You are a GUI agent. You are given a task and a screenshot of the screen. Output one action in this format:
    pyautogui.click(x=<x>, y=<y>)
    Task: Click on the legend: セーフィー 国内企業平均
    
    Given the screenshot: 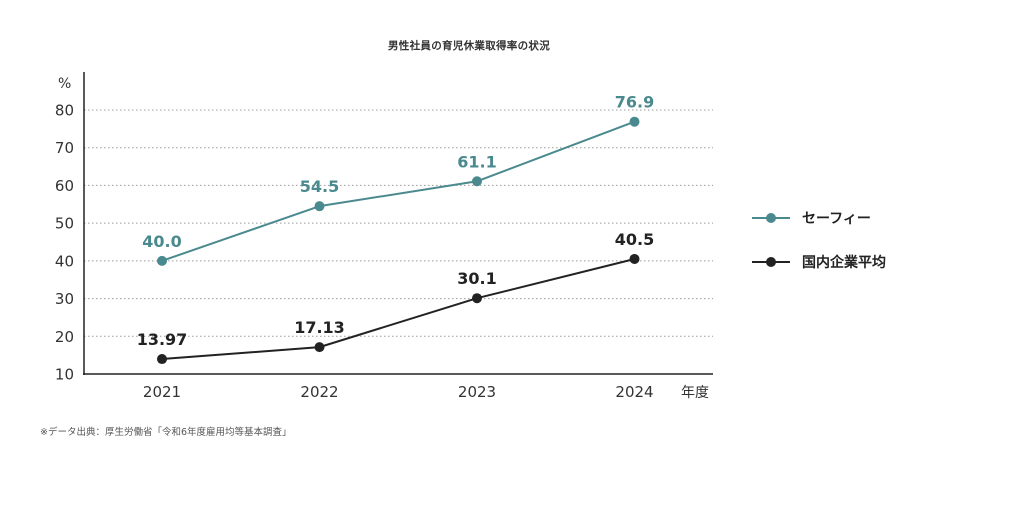 What is the action you would take?
    pyautogui.click(x=819, y=250)
    